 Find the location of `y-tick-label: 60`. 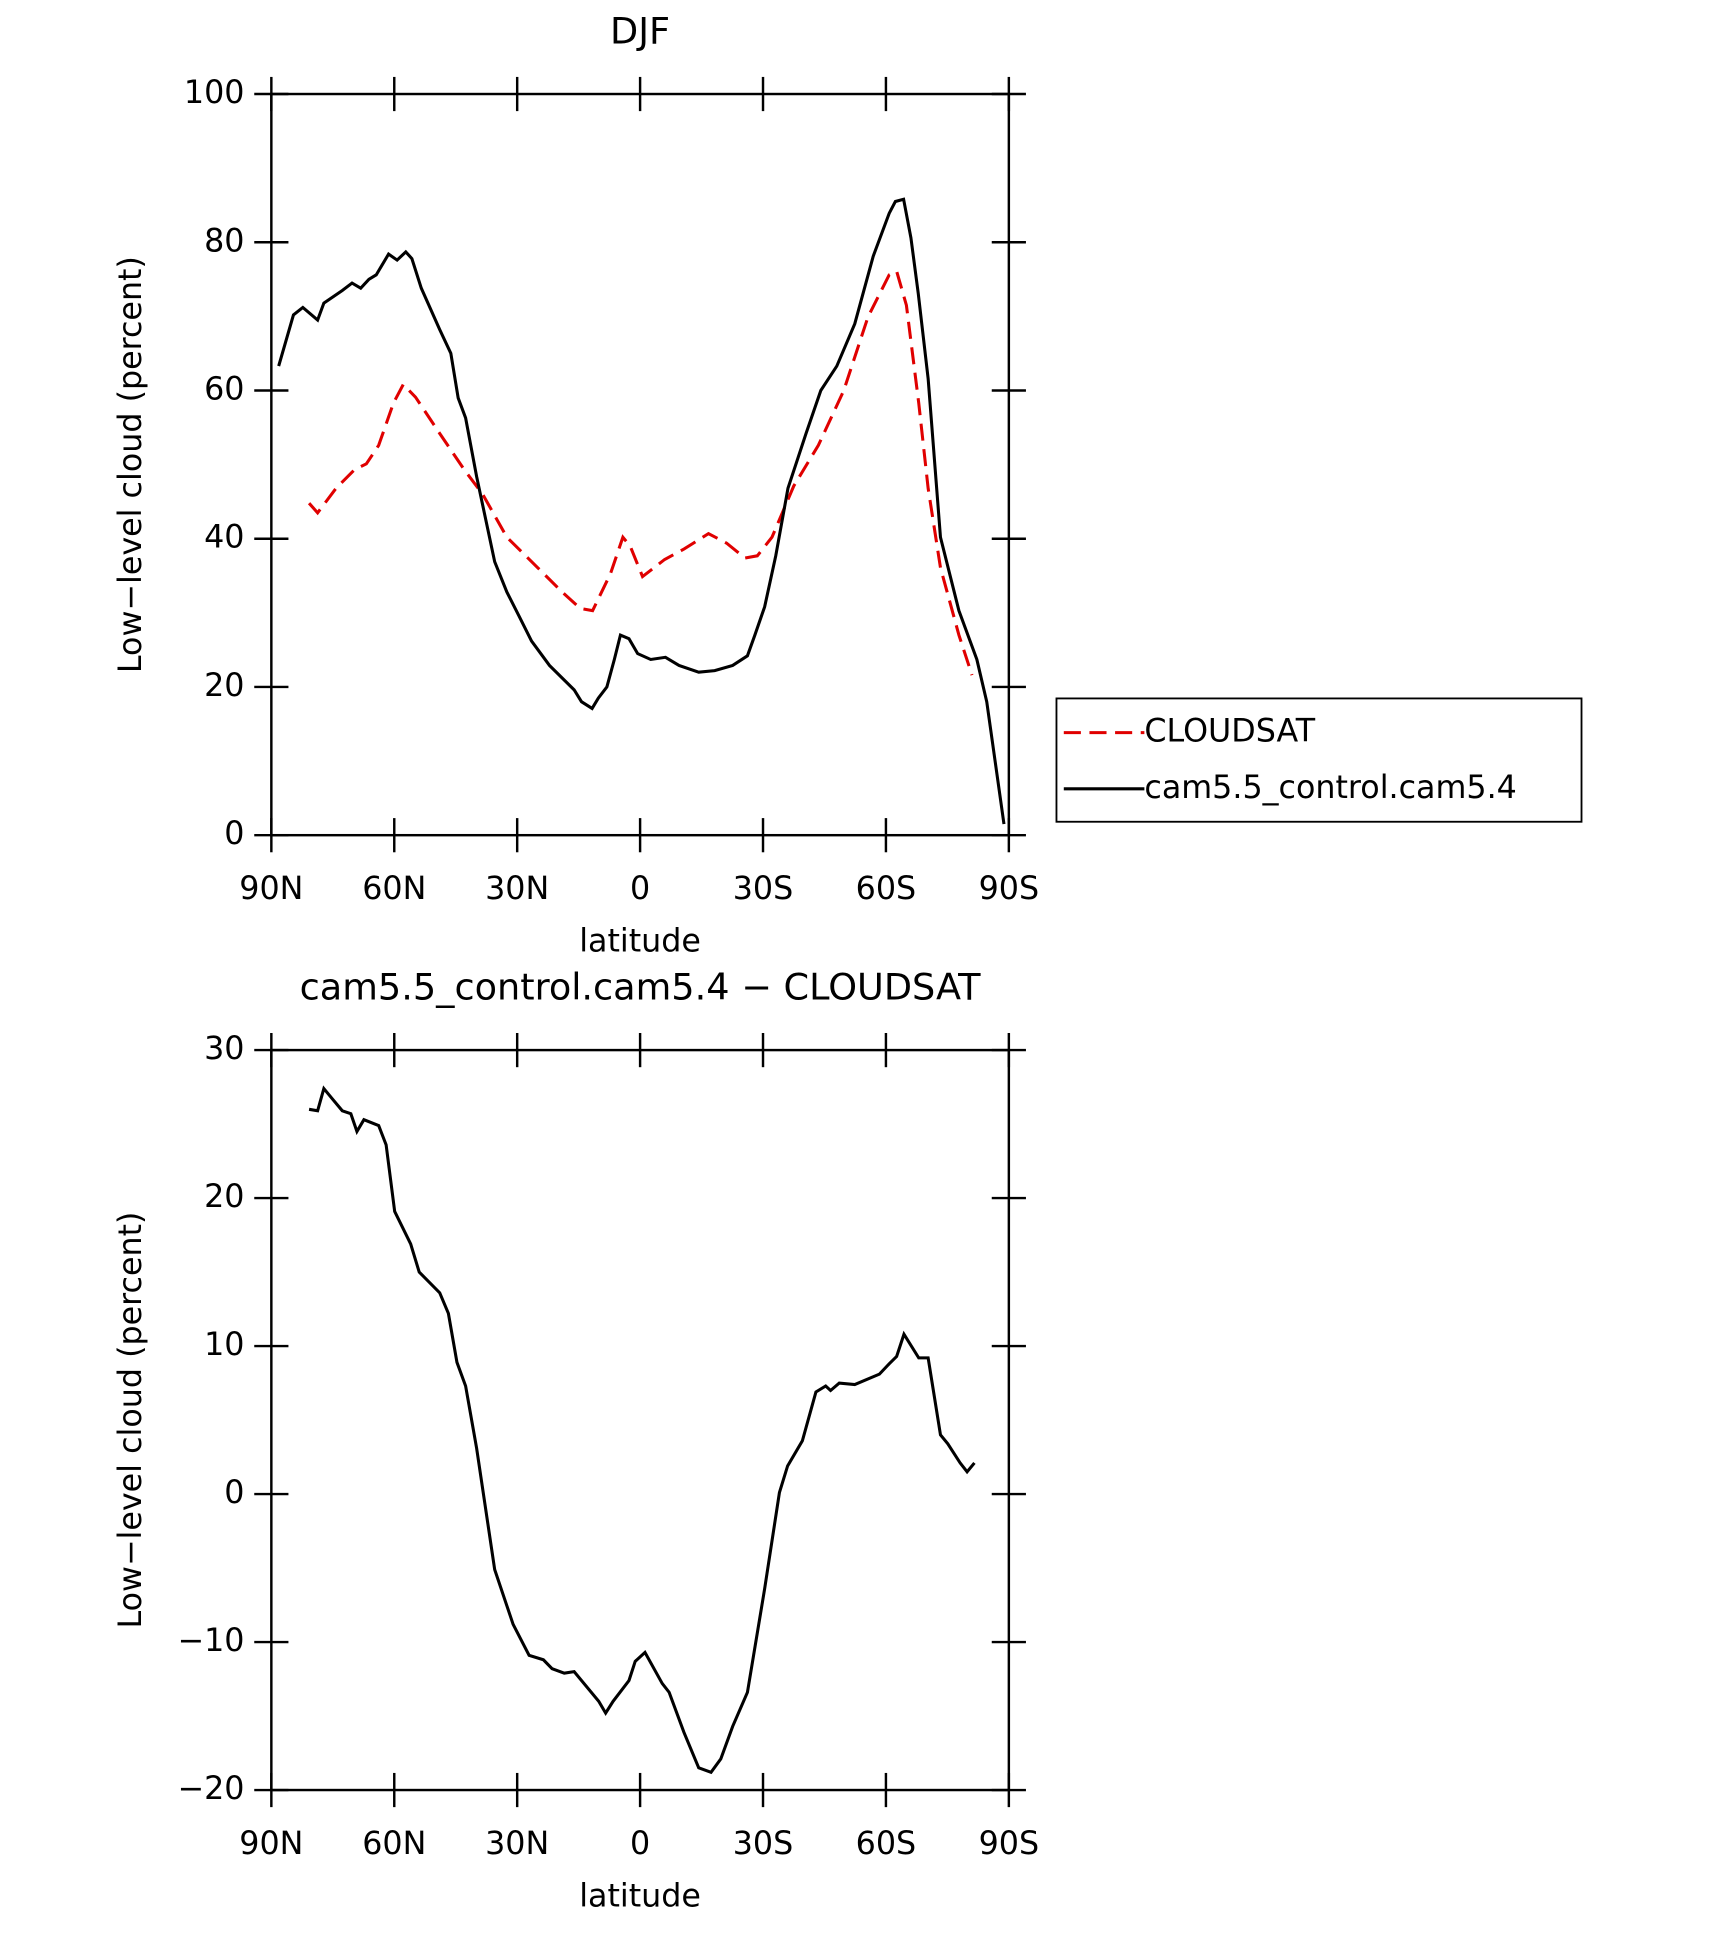

y-tick-label: 60 is located at coordinates (224, 389).